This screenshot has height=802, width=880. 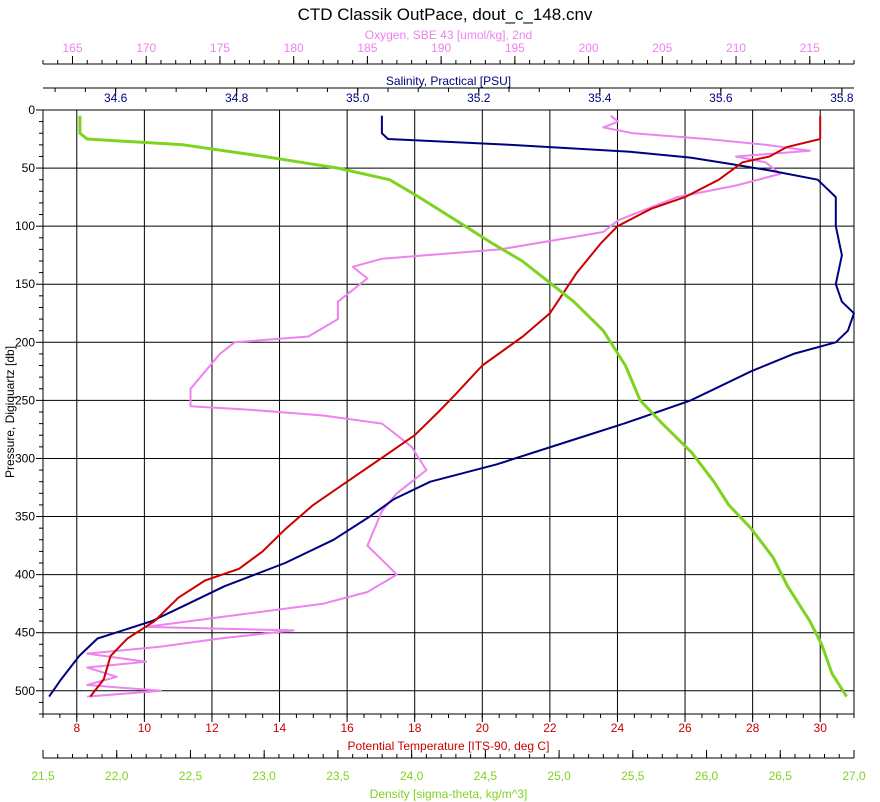 What do you see at coordinates (116, 98) in the screenshot?
I see `salinity-tick-label: 34.6` at bounding box center [116, 98].